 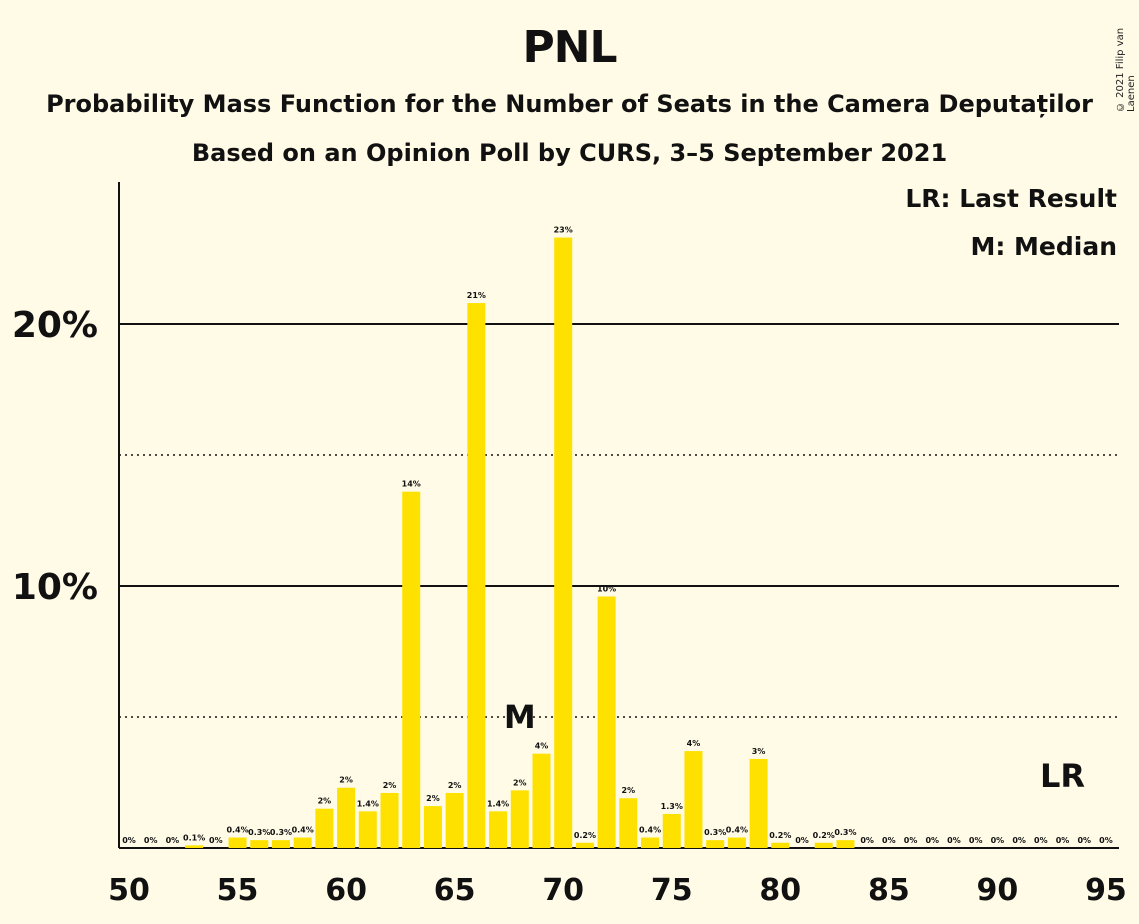 I want to click on bar-label-seat-93: 0%, so click(x=1063, y=840).